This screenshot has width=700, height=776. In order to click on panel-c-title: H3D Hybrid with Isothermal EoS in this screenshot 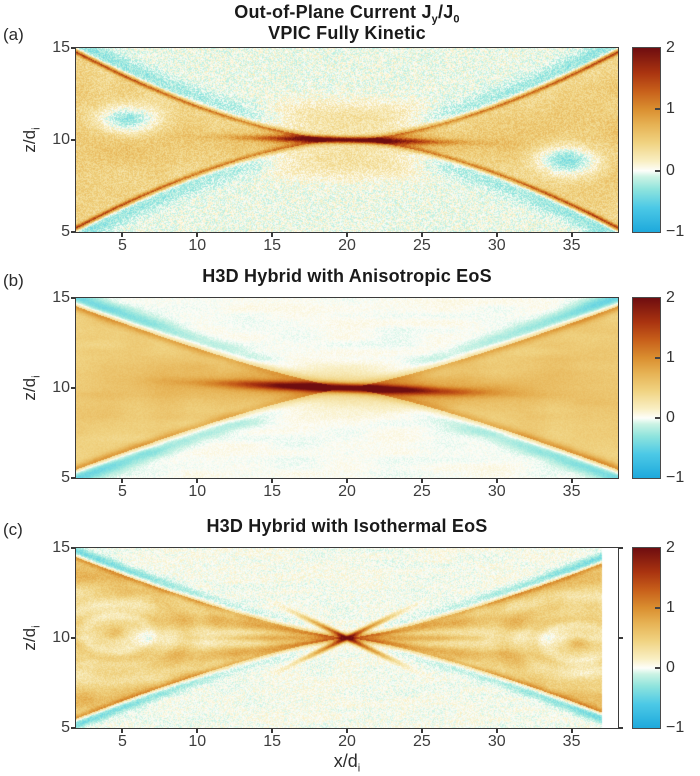, I will do `click(347, 526)`.